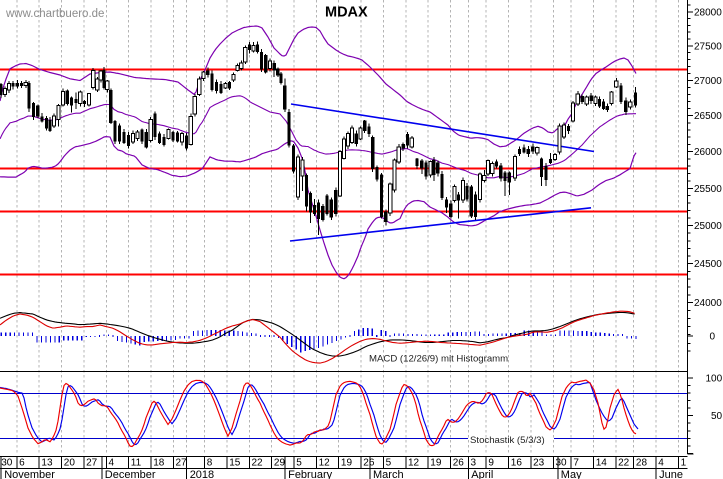 This screenshot has width=723, height=479. I want to click on svg-text: 24500, so click(708, 264).